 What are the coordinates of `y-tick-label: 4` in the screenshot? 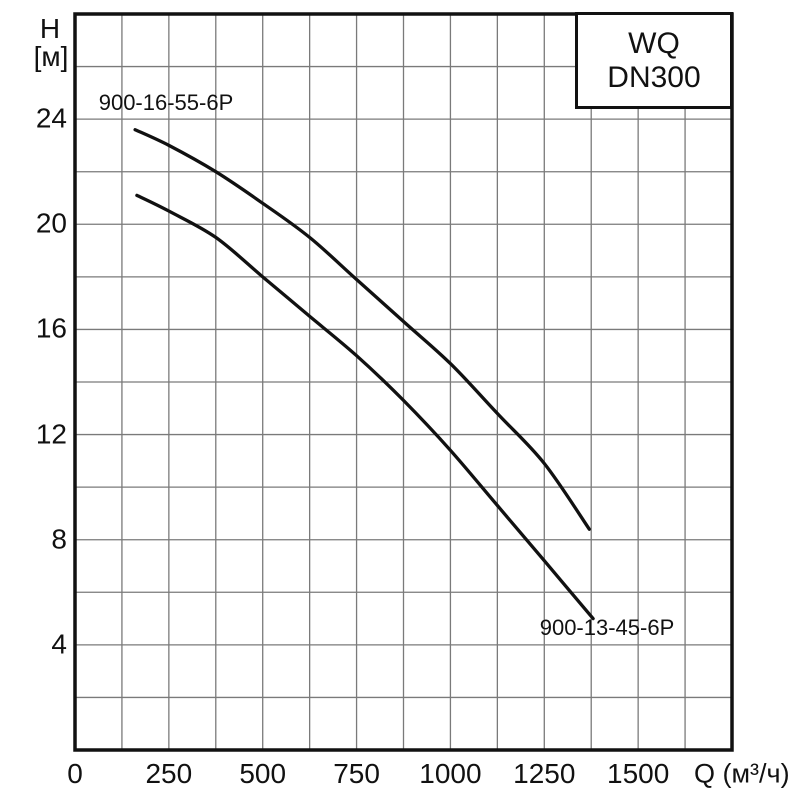 It's located at (59, 644).